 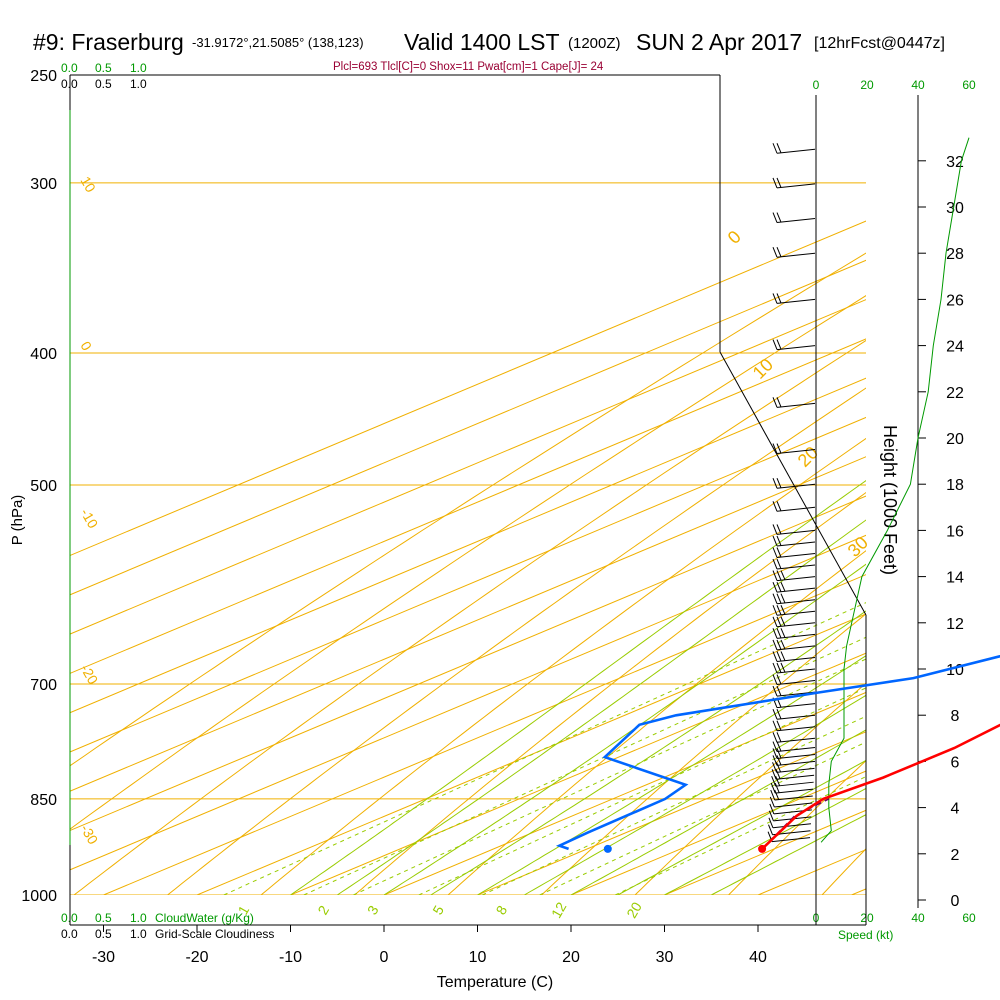 What do you see at coordinates (945, 487) in the screenshot?
I see `dry-adiabat` at bounding box center [945, 487].